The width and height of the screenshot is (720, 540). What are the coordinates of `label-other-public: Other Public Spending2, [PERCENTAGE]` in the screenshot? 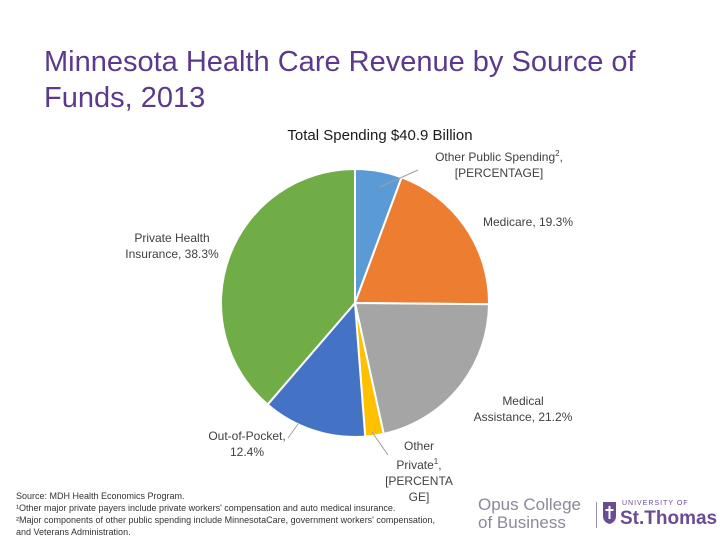 It's located at (499, 164).